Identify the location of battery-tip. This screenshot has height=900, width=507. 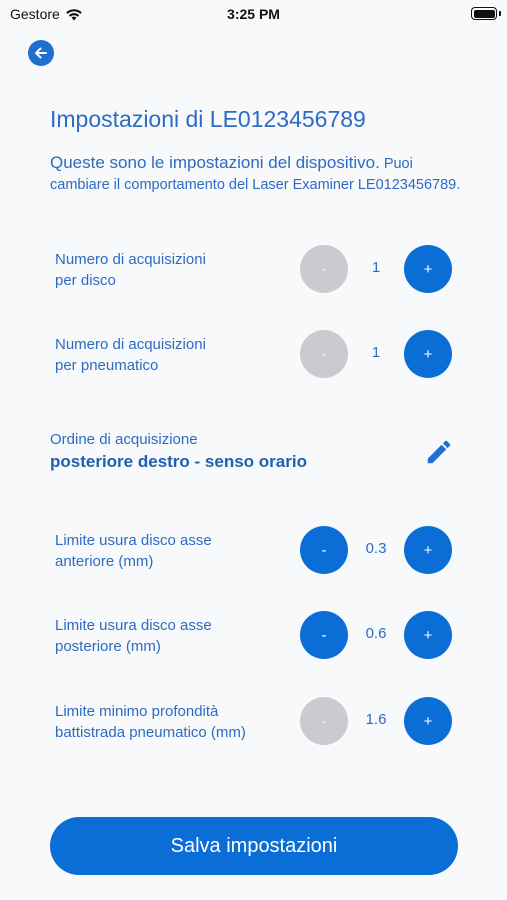
(500, 13).